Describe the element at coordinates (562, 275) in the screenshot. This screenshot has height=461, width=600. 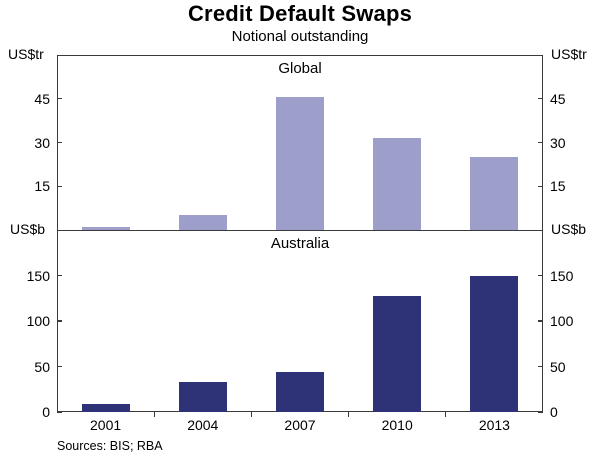
I see `y-tick-label-right: 150` at that location.